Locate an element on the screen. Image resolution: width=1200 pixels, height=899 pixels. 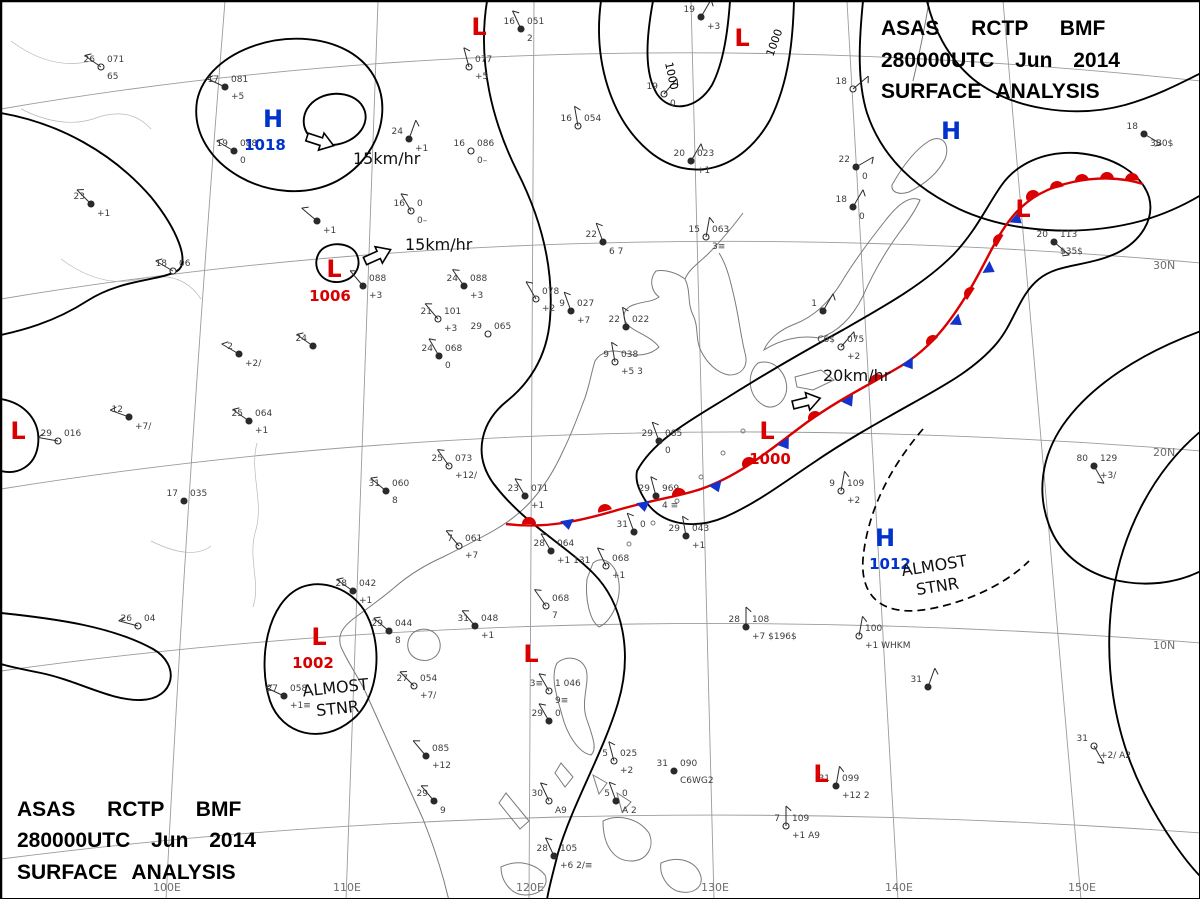
svg-text: 30 is located at coordinates (538, 794).